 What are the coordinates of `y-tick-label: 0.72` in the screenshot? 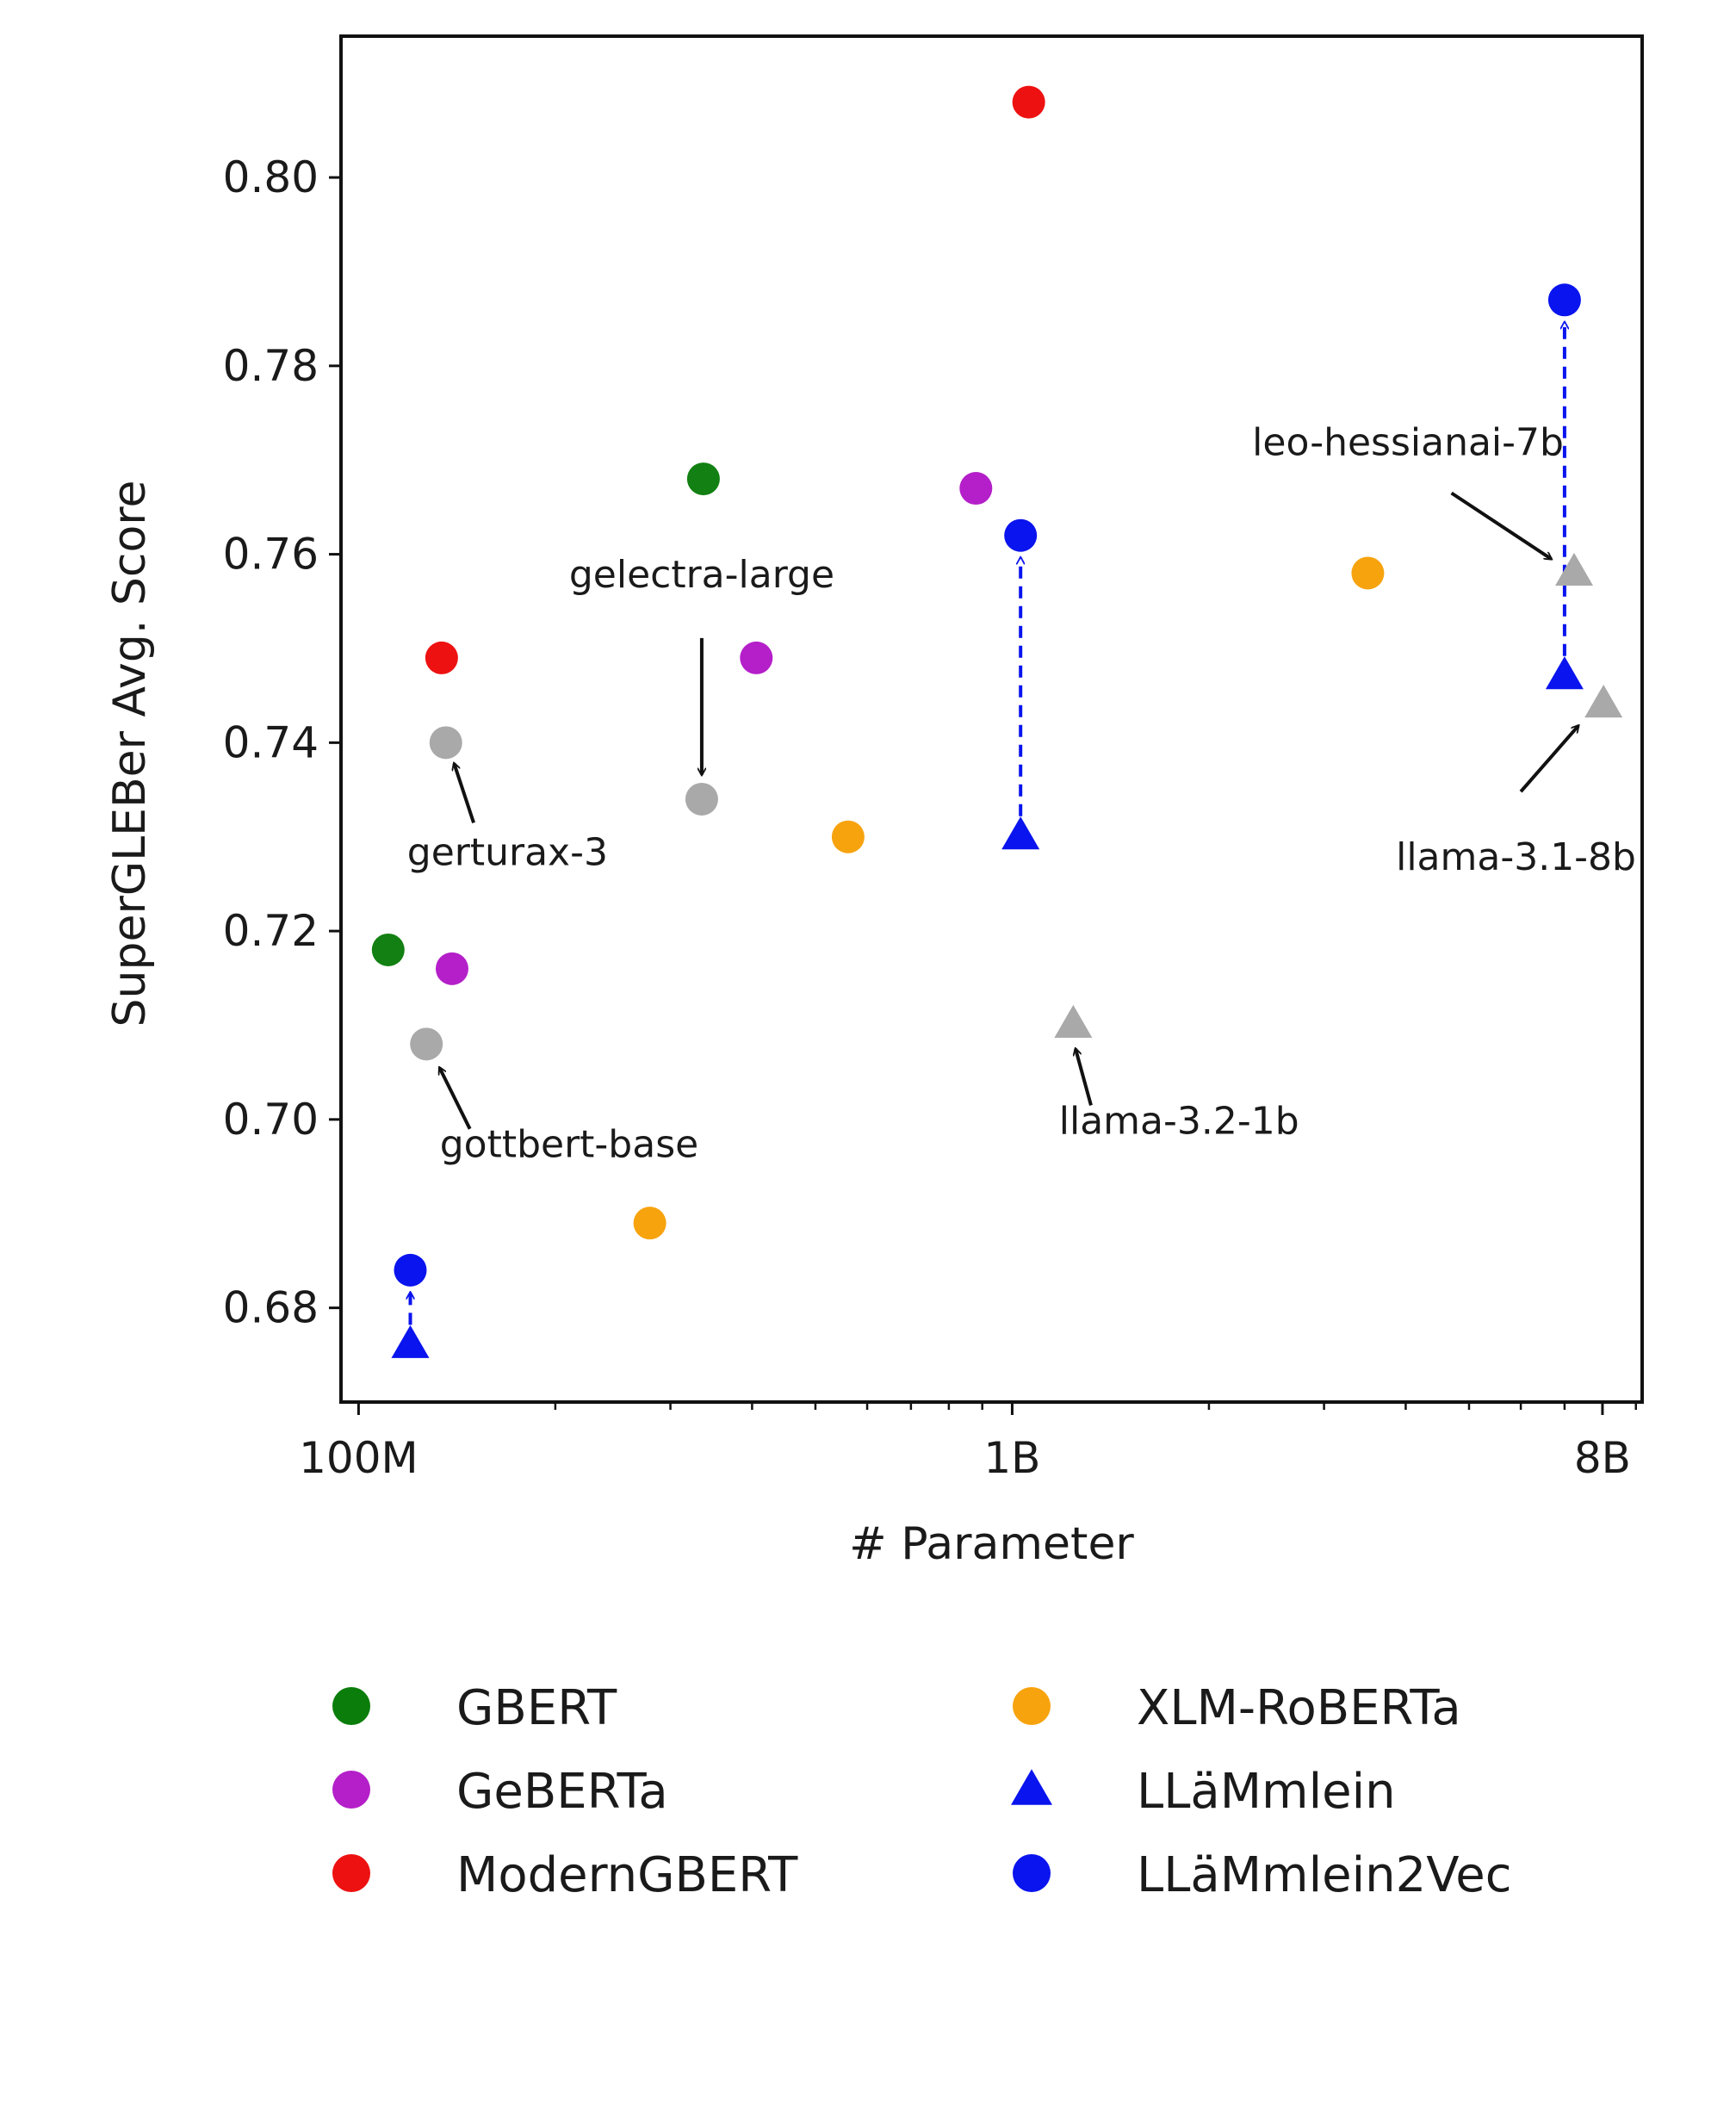 It's located at (271, 931).